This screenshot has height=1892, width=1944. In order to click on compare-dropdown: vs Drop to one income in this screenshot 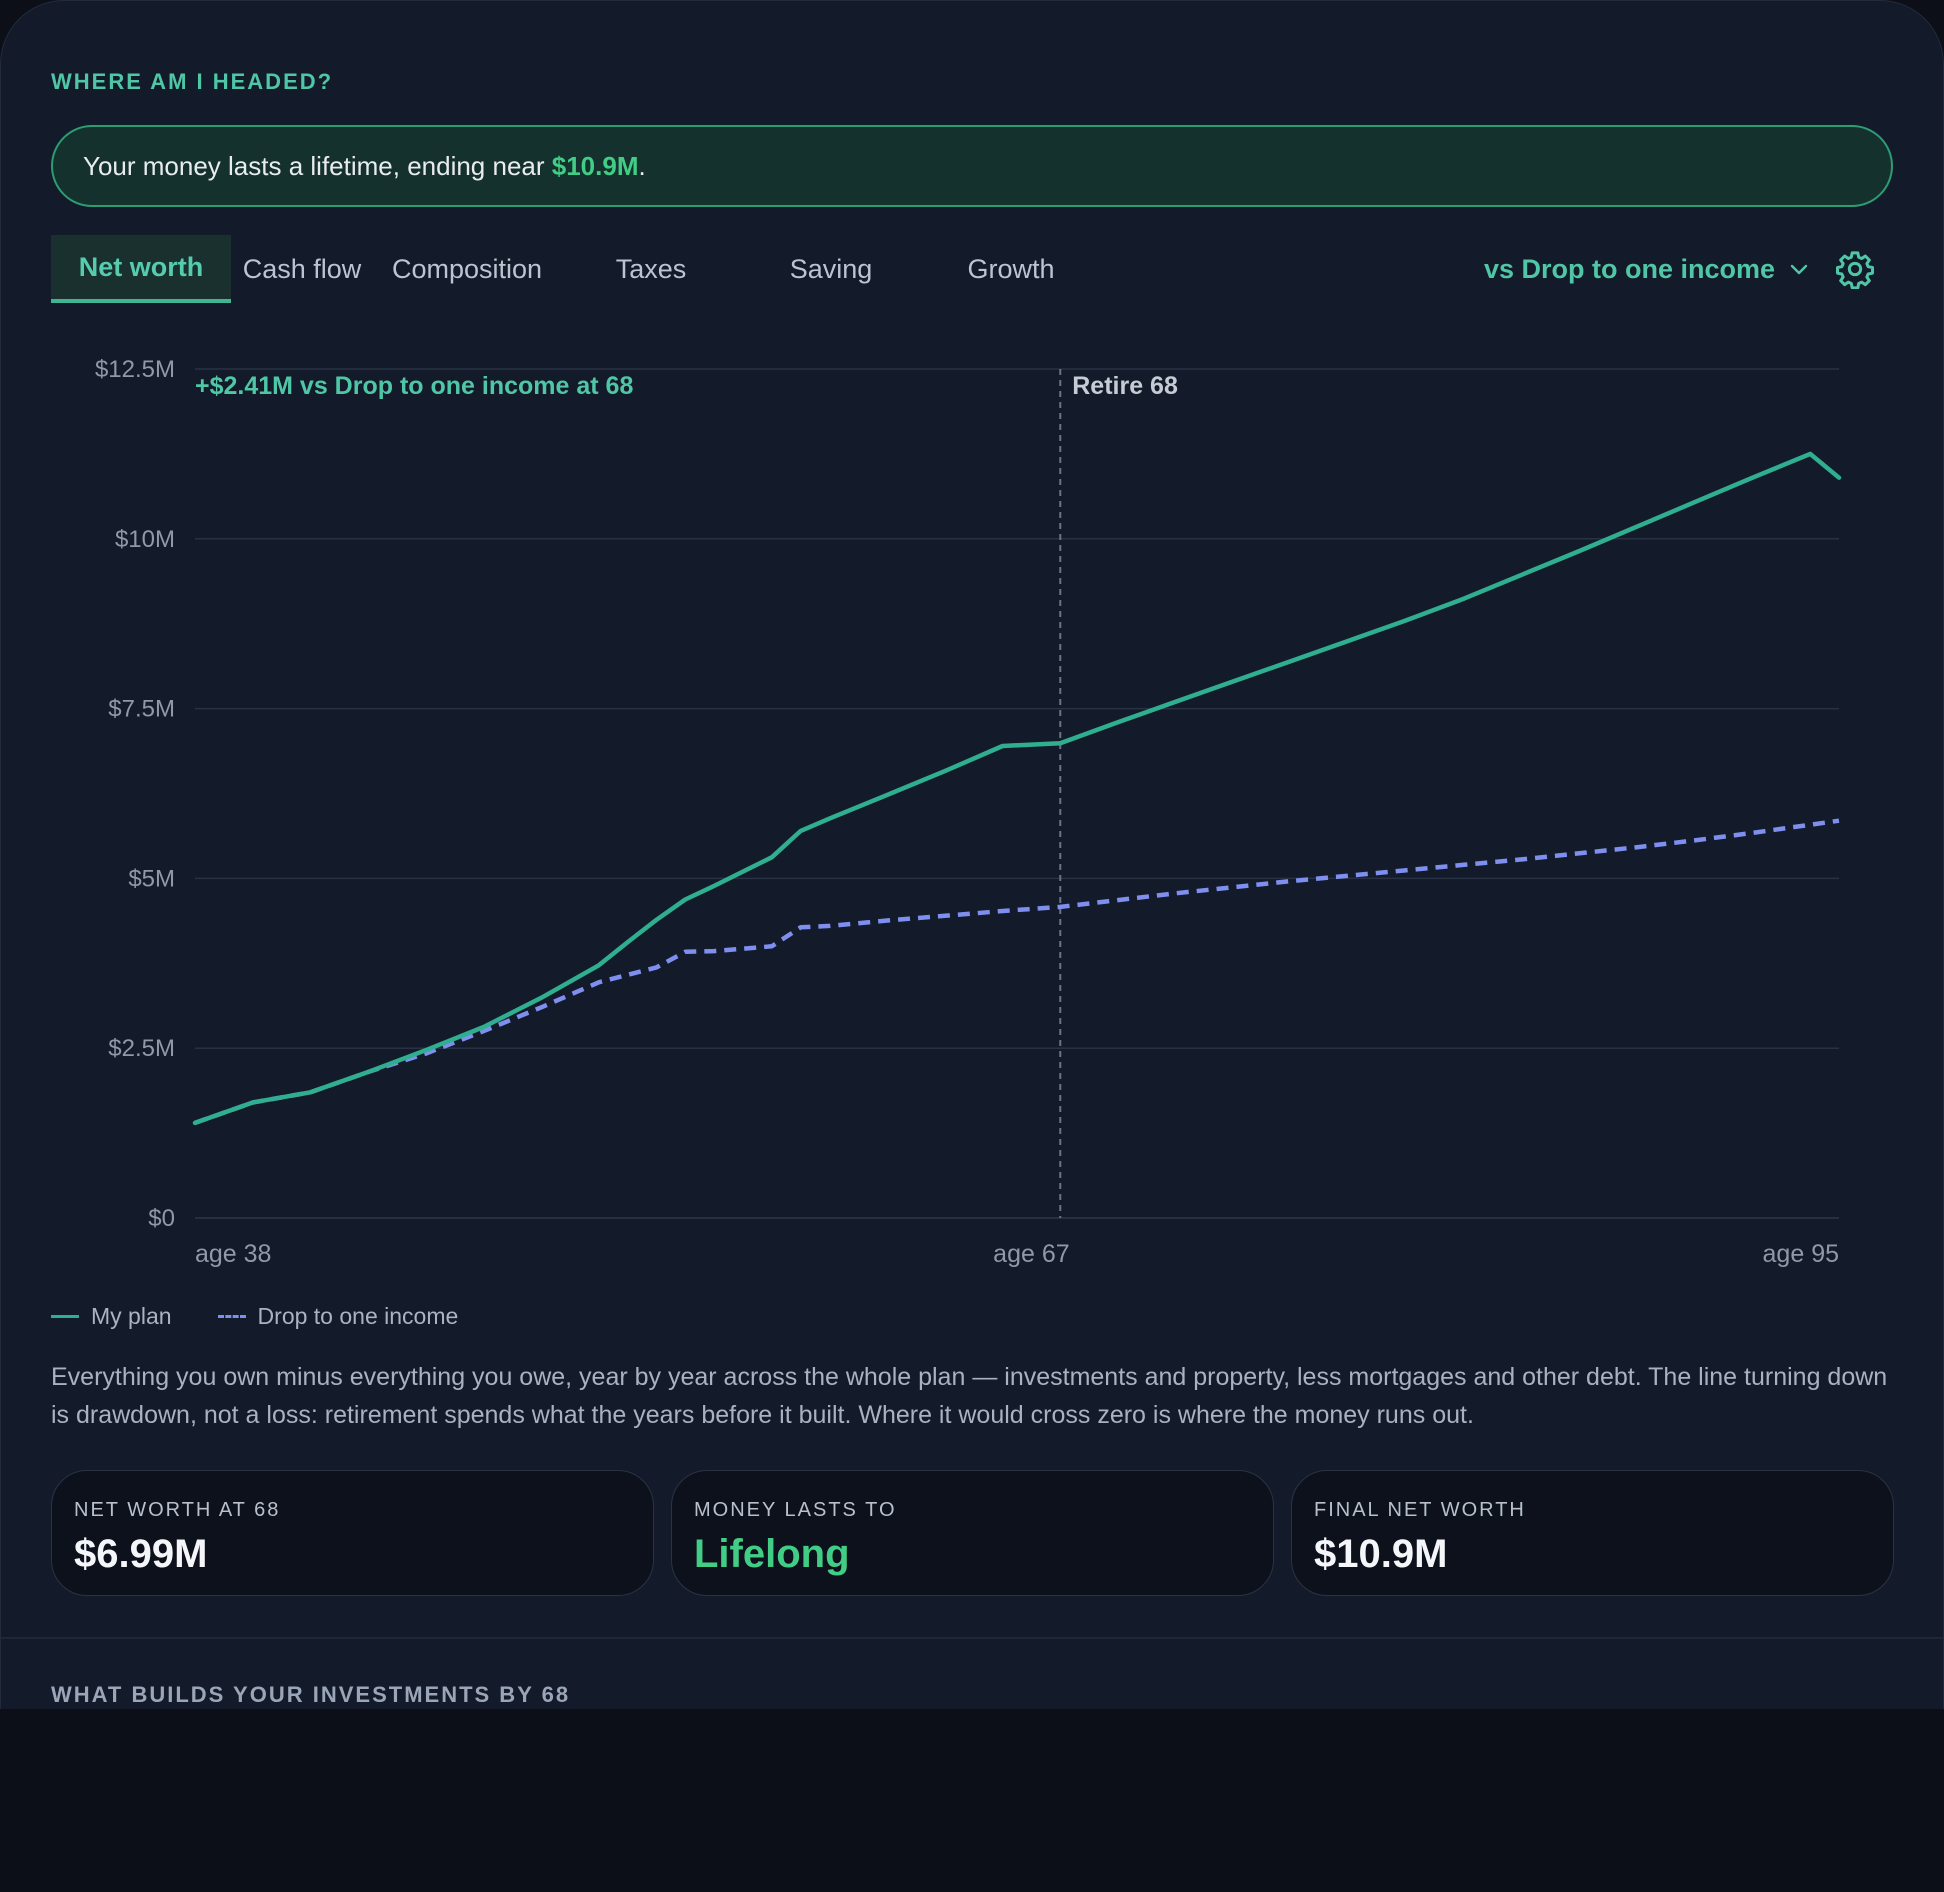, I will do `click(1647, 269)`.